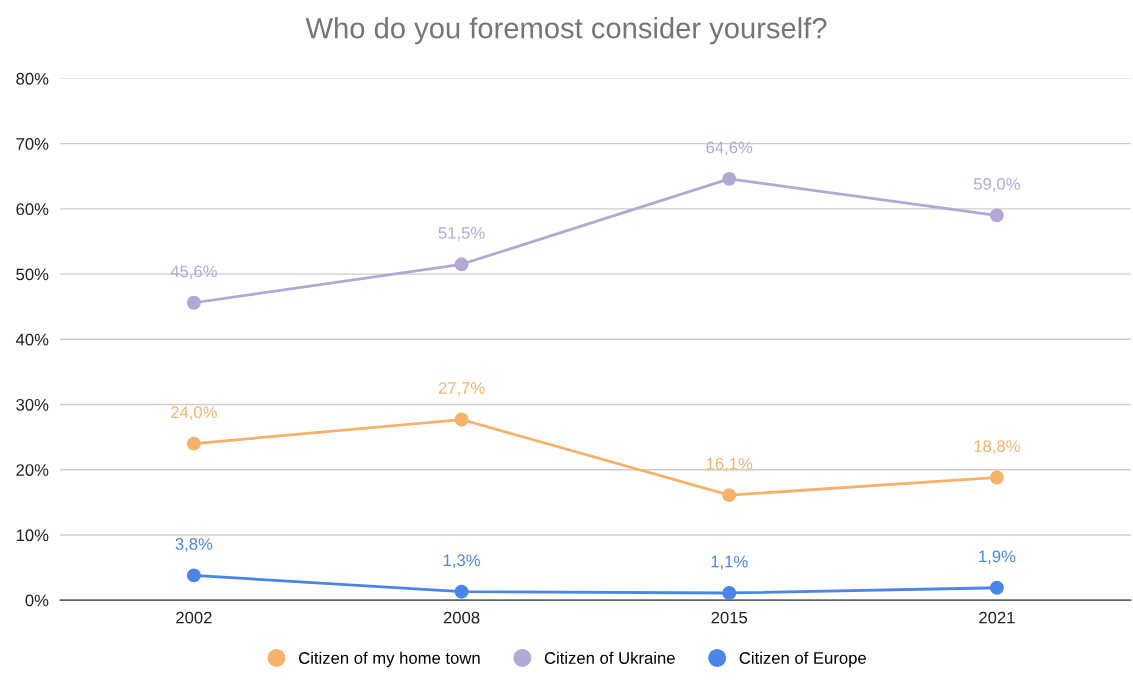  Describe the element at coordinates (802, 659) in the screenshot. I see `legend-label: Citizen of Europe` at that location.